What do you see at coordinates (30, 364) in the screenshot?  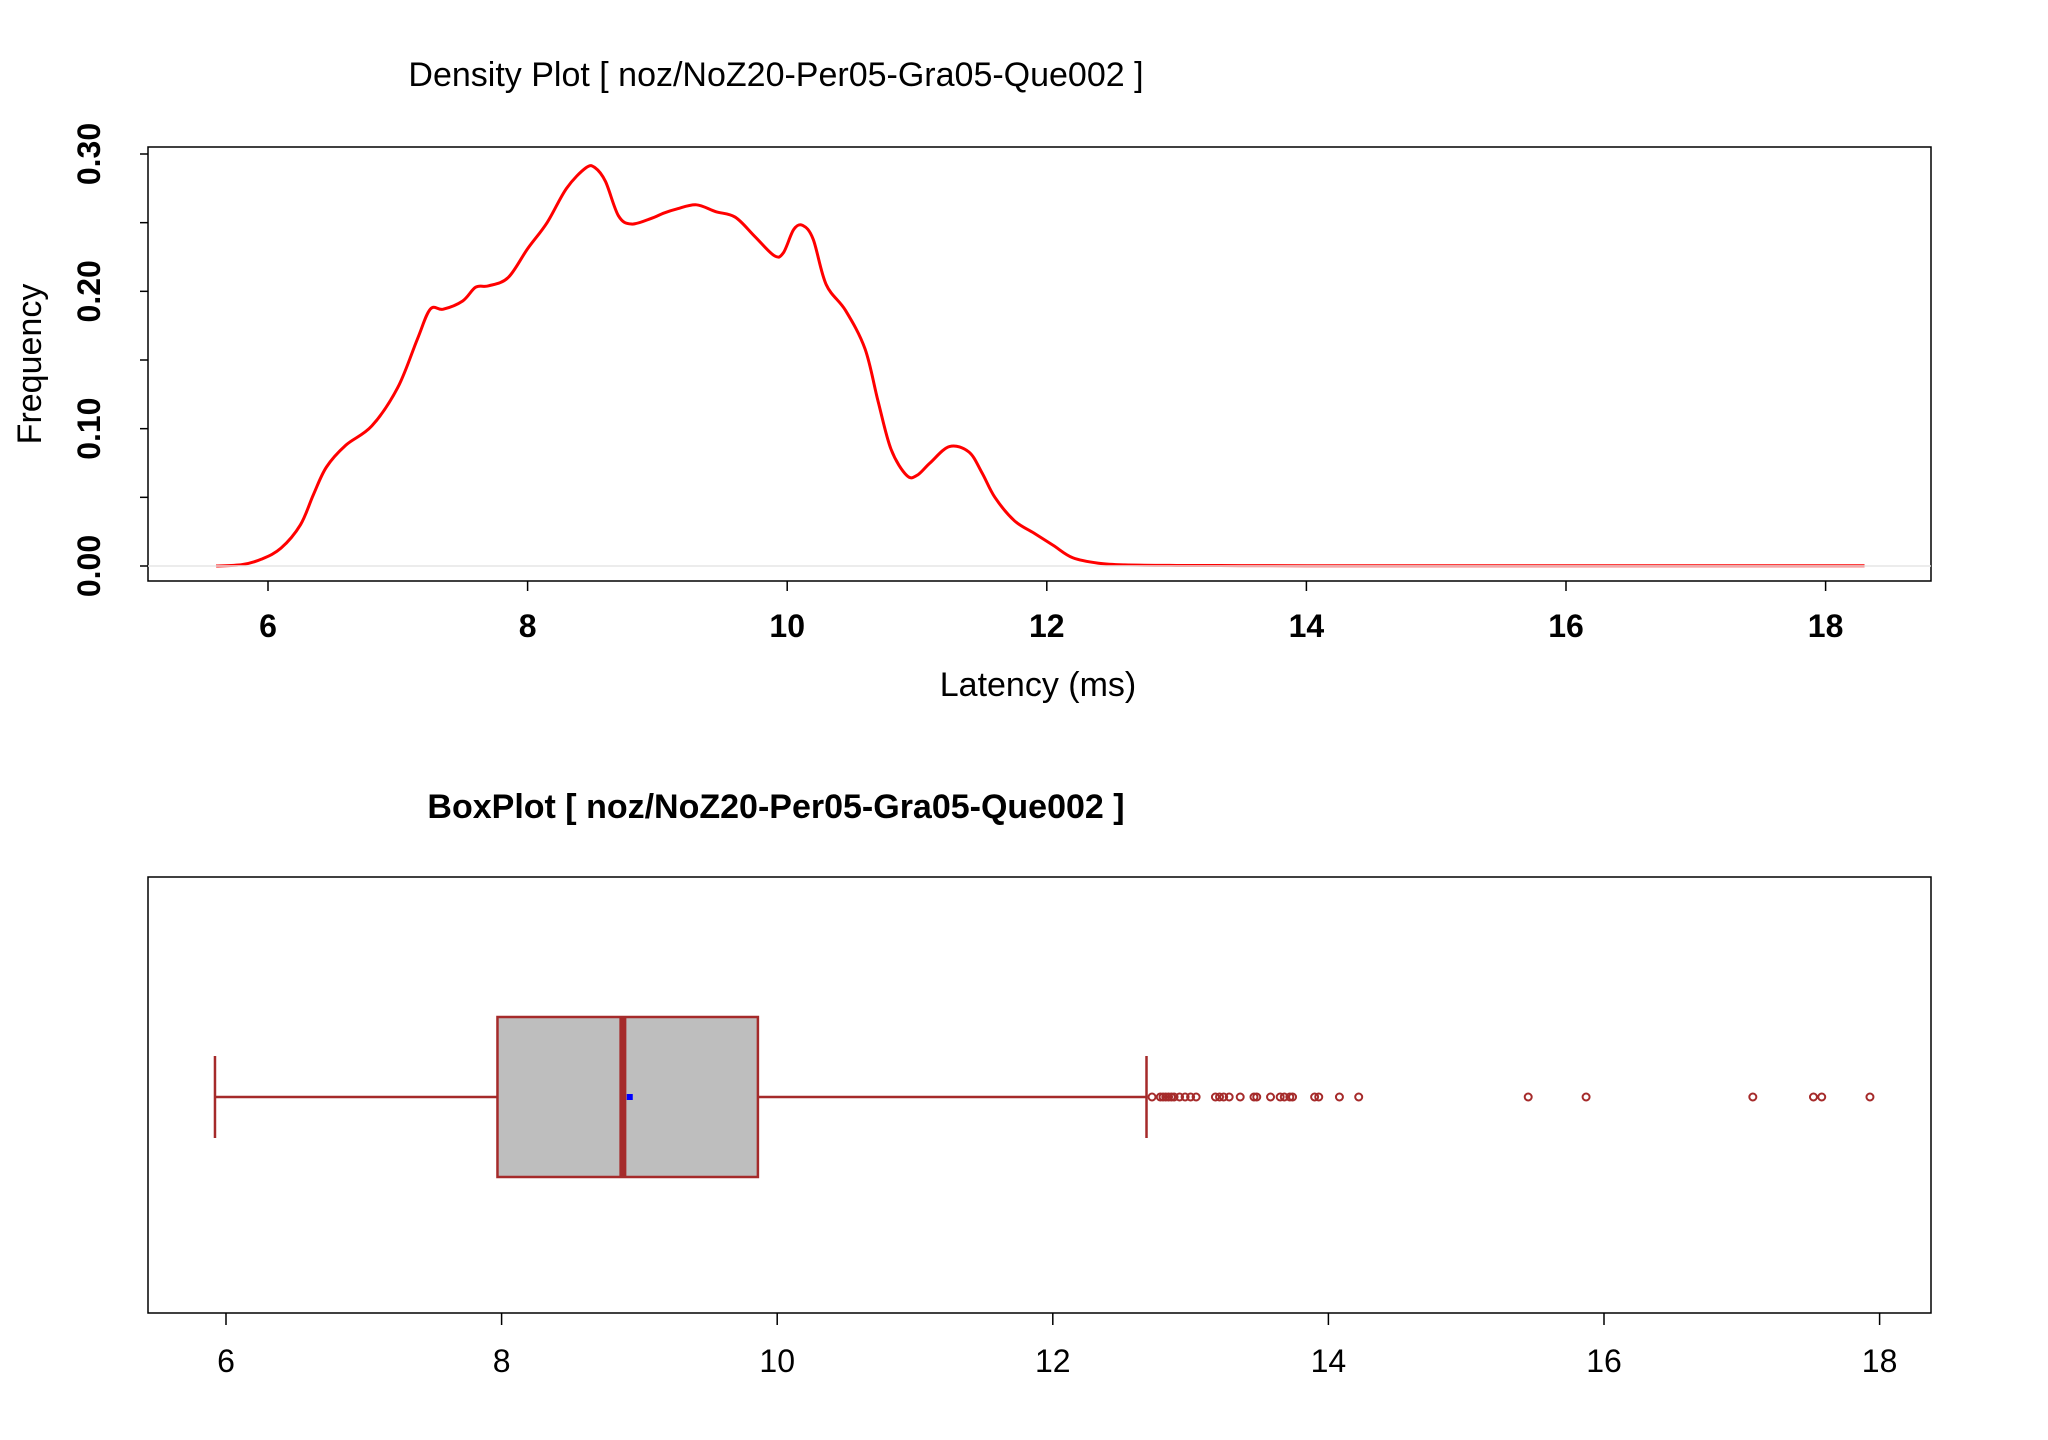 I see `density-y-axis-title: Frequency` at bounding box center [30, 364].